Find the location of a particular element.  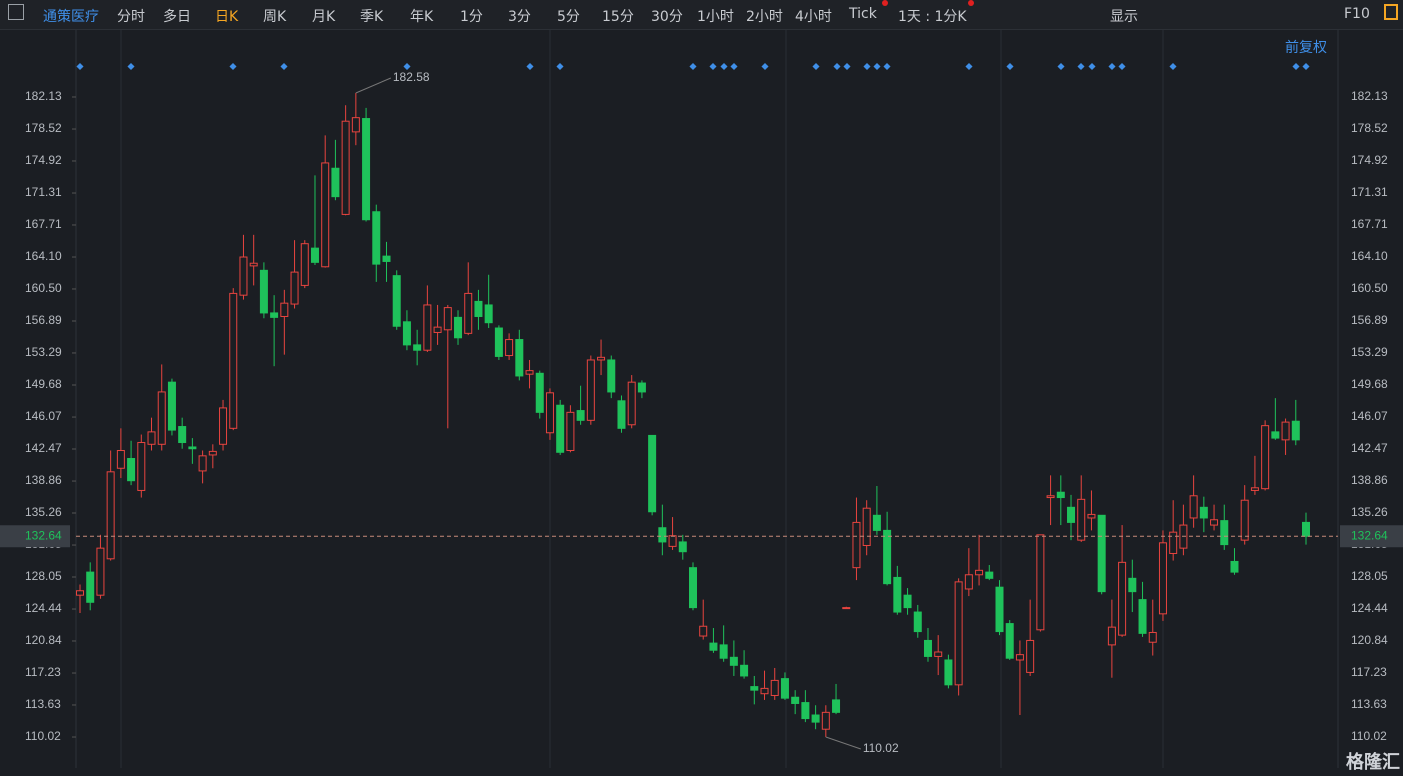

sidebar-toggle is located at coordinates (16, 12).